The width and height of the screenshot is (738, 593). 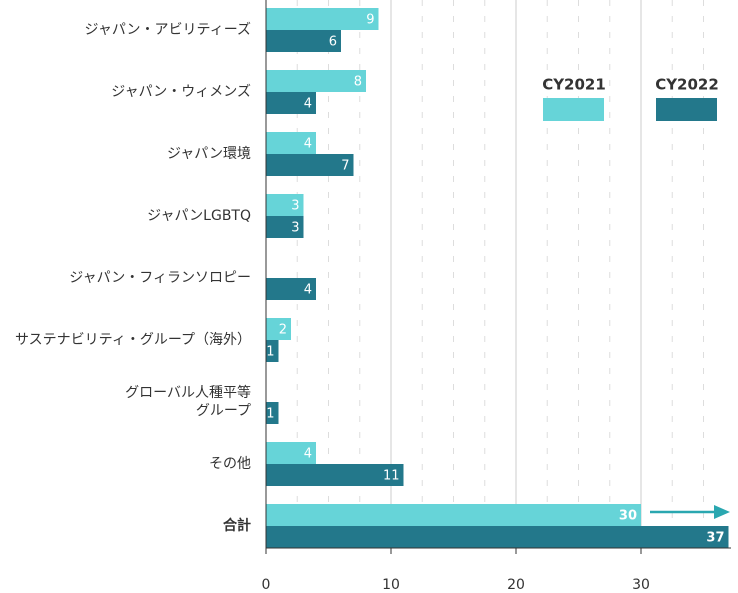 I want to click on value-label: 37, so click(x=715, y=538).